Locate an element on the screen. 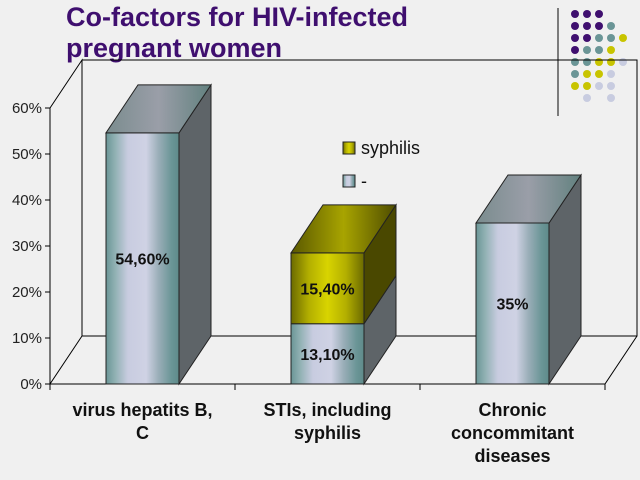 This screenshot has height=480, width=640. back-left-wall is located at coordinates (66, 221).